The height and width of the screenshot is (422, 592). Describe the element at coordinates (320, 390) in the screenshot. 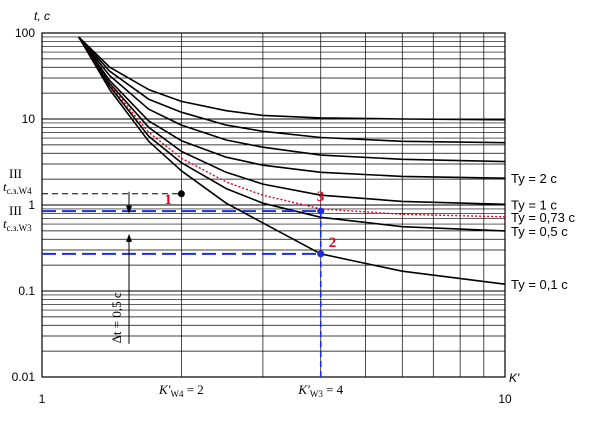

I see `k-w3-label: K′W3 = 4` at that location.